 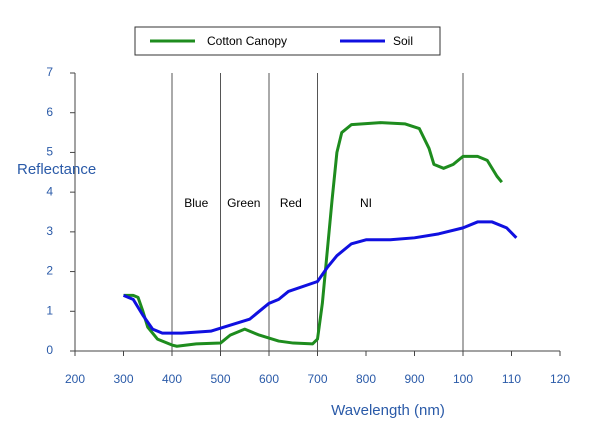 I want to click on x-tick-label: 700, so click(x=317, y=379).